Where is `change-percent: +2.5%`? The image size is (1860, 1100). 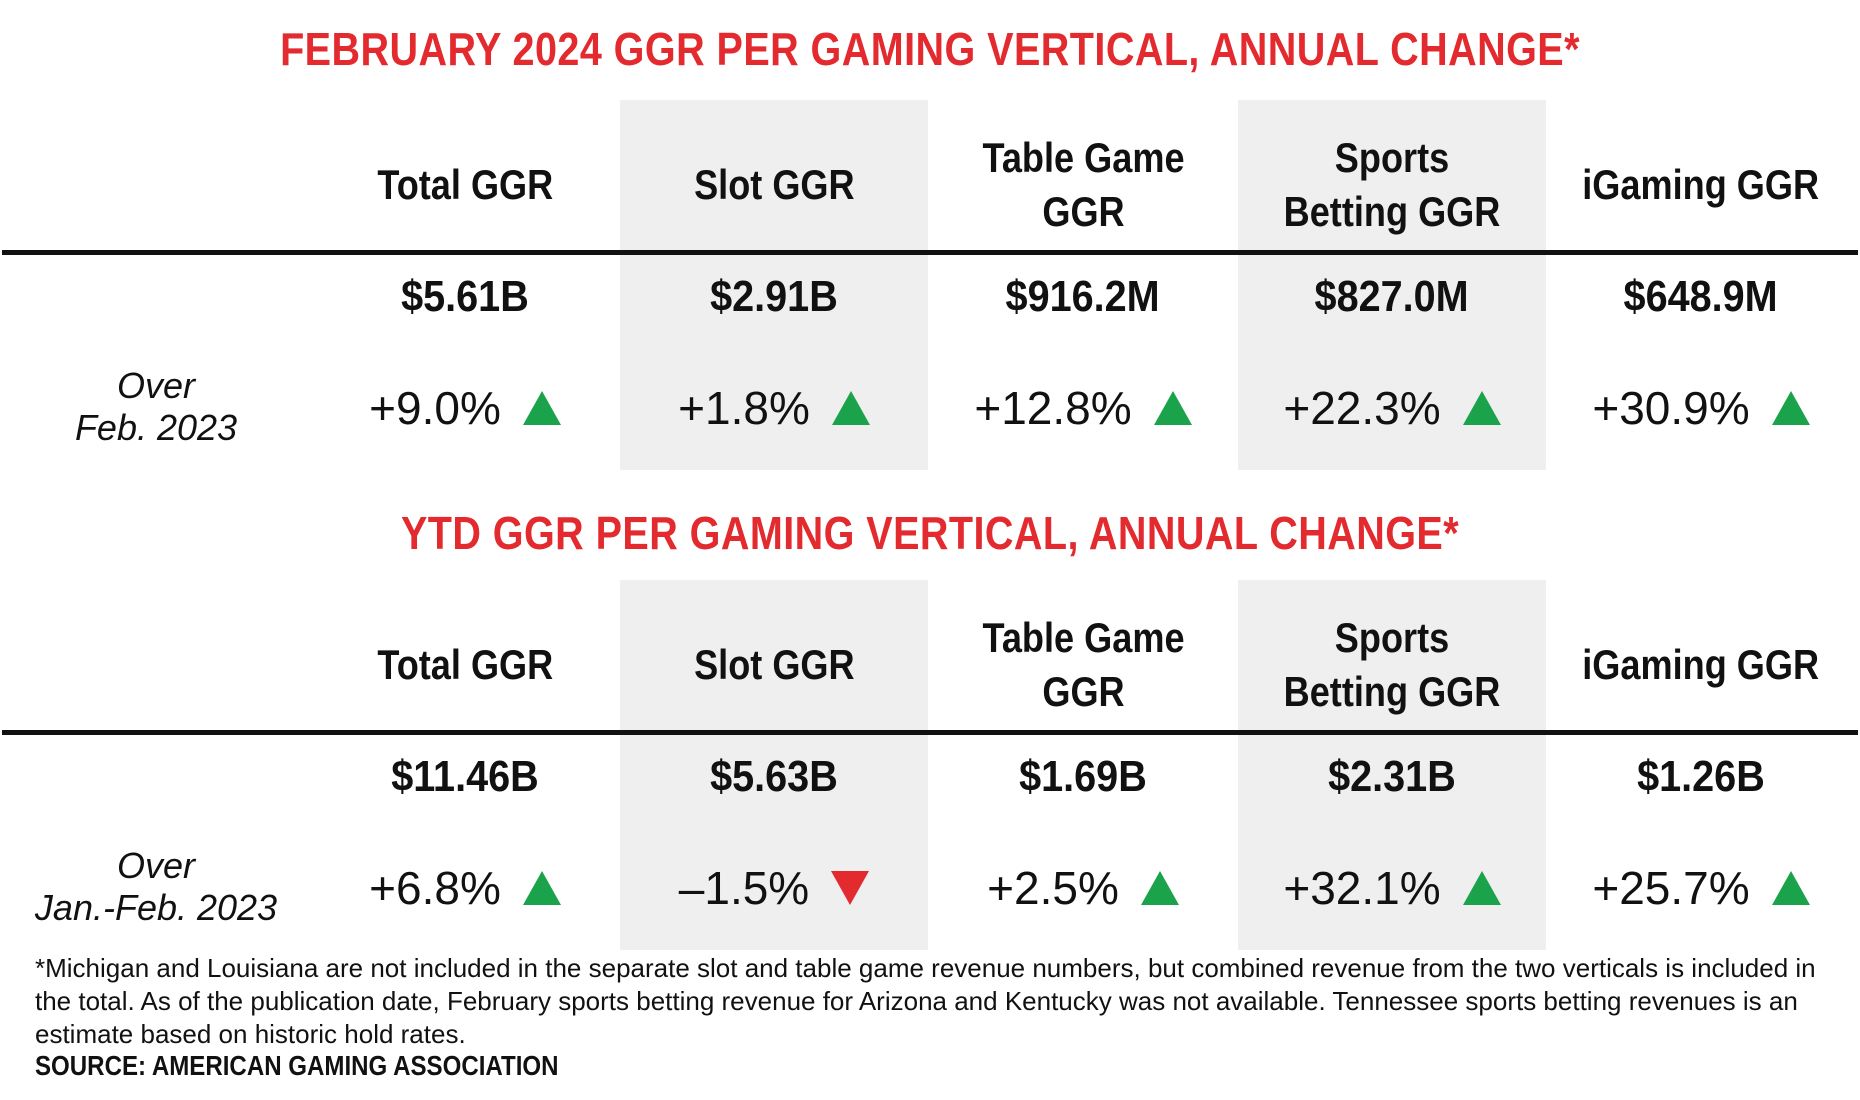
change-percent: +2.5% is located at coordinates (1053, 888).